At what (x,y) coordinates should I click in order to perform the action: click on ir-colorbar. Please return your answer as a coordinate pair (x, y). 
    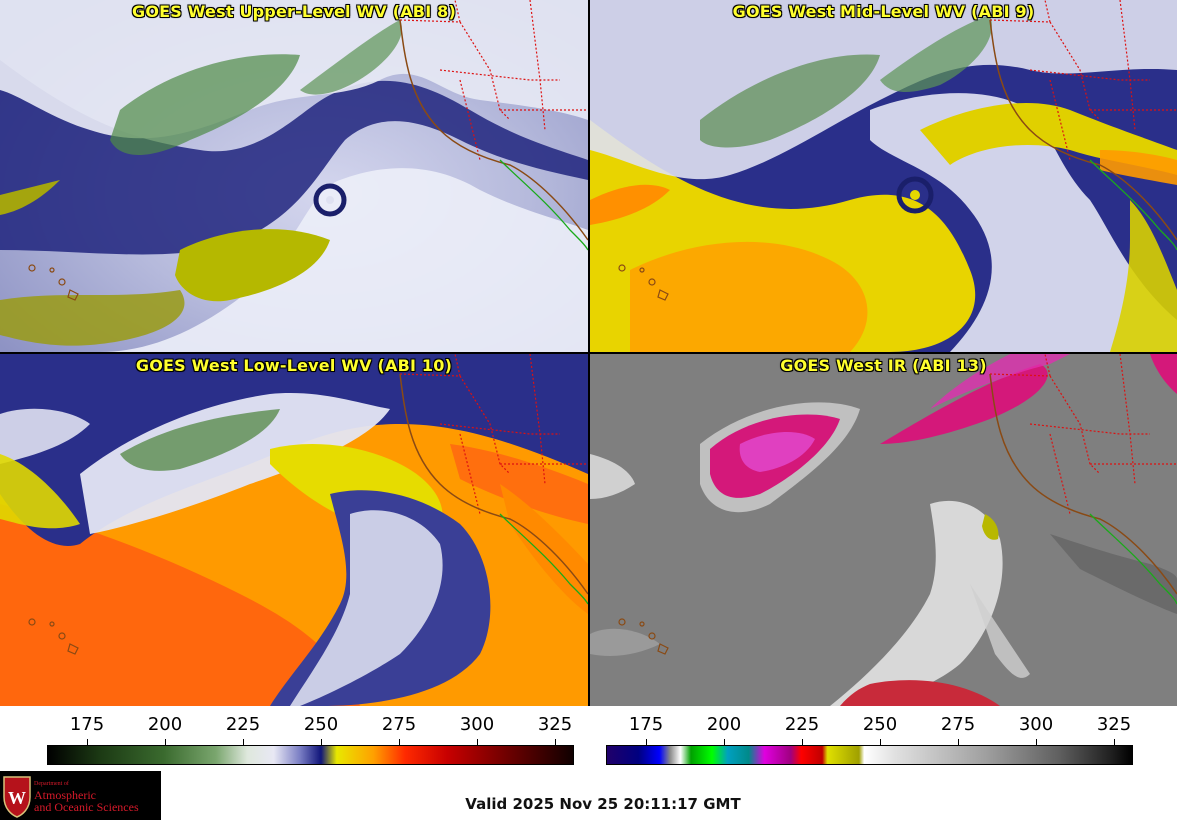
    Looking at the image, I should click on (869, 755).